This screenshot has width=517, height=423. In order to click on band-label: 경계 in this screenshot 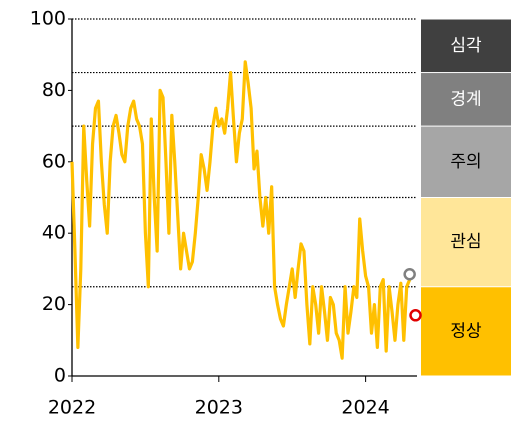, I will do `click(465, 99)`.